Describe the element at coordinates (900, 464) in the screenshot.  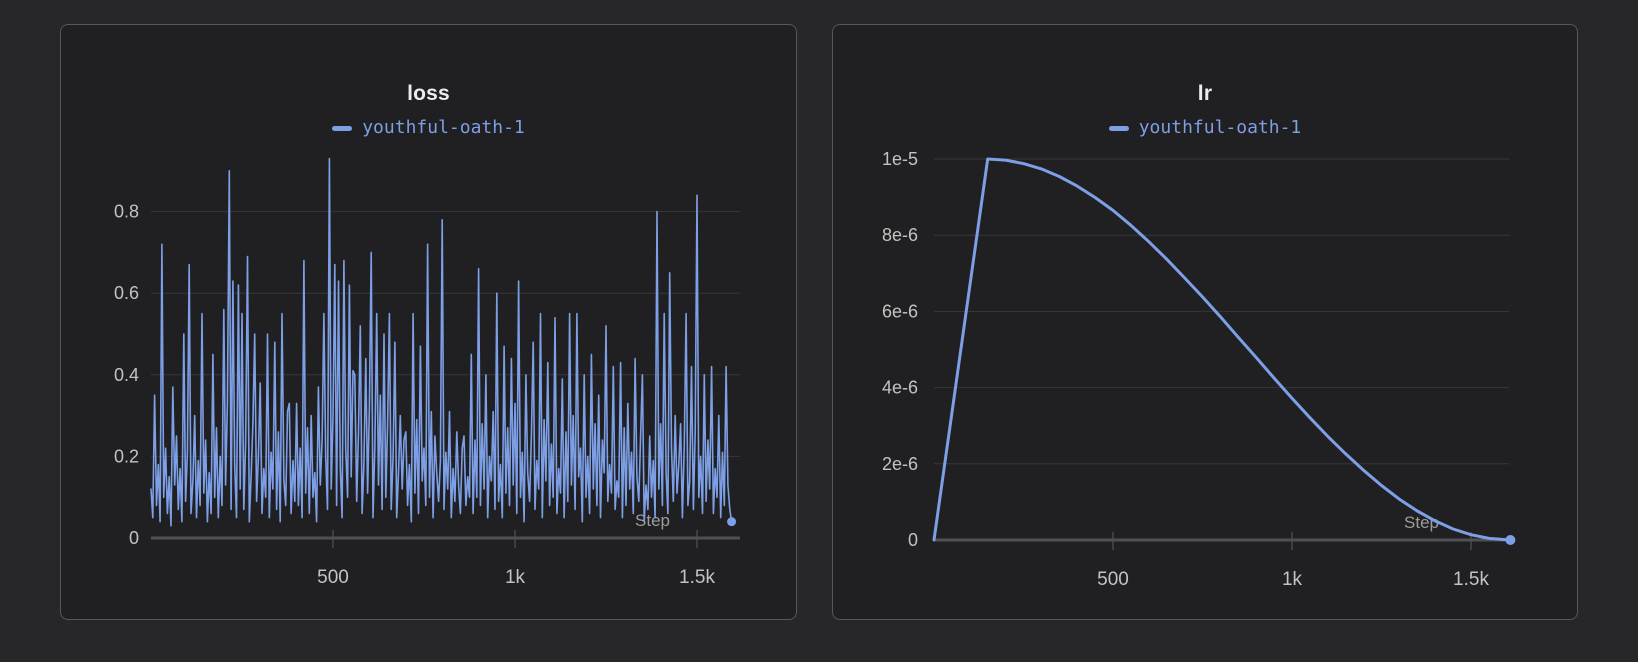
I see `y-tick-label: 2e-6` at that location.